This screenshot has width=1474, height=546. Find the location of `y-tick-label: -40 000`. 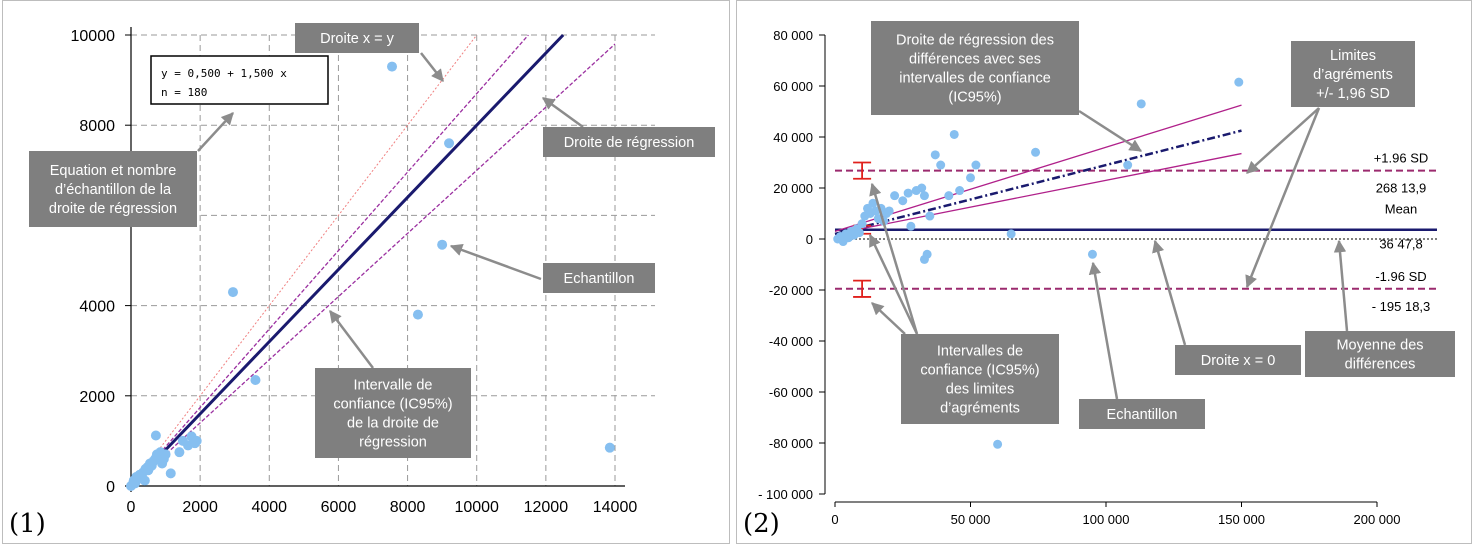

y-tick-label: -40 000 is located at coordinates (791, 341).